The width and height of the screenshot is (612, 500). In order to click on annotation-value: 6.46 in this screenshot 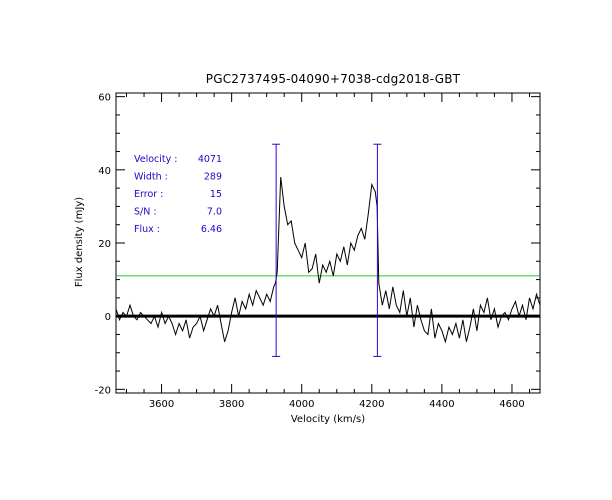, I will do `click(211, 229)`.